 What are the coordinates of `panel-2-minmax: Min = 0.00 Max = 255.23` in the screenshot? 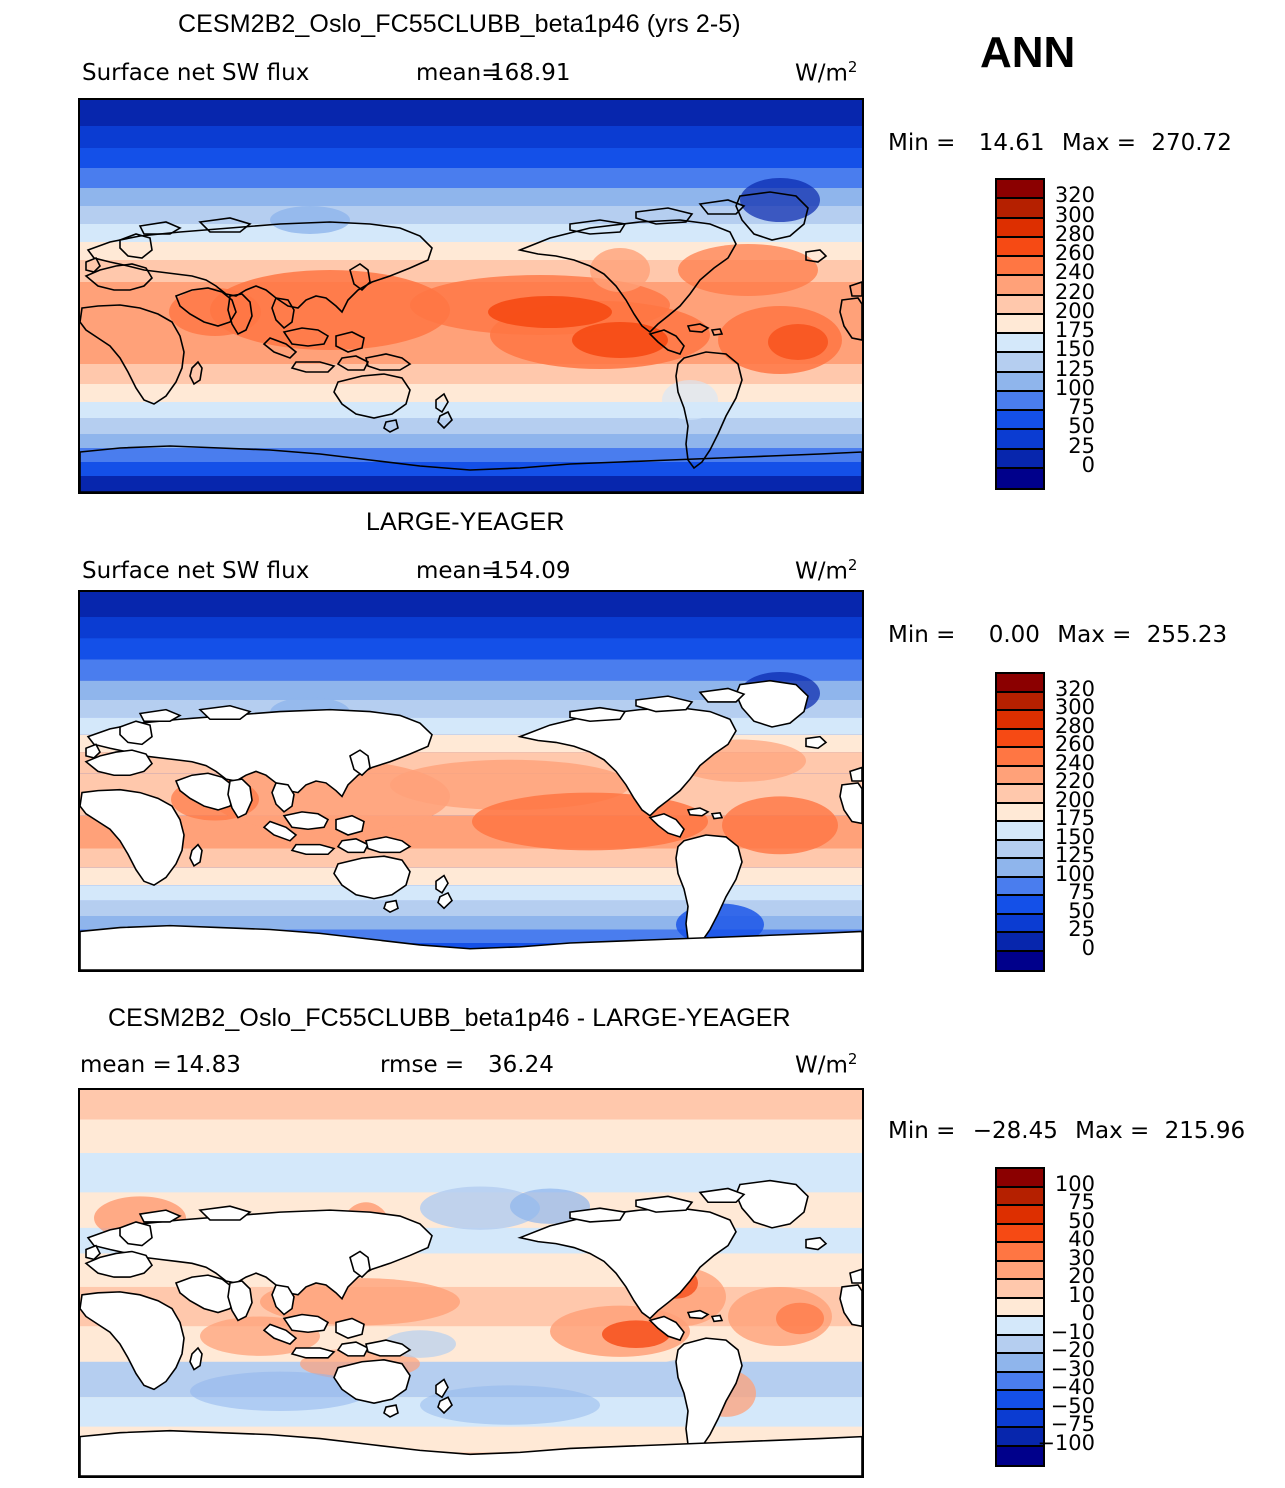 It's located at (1057, 635).